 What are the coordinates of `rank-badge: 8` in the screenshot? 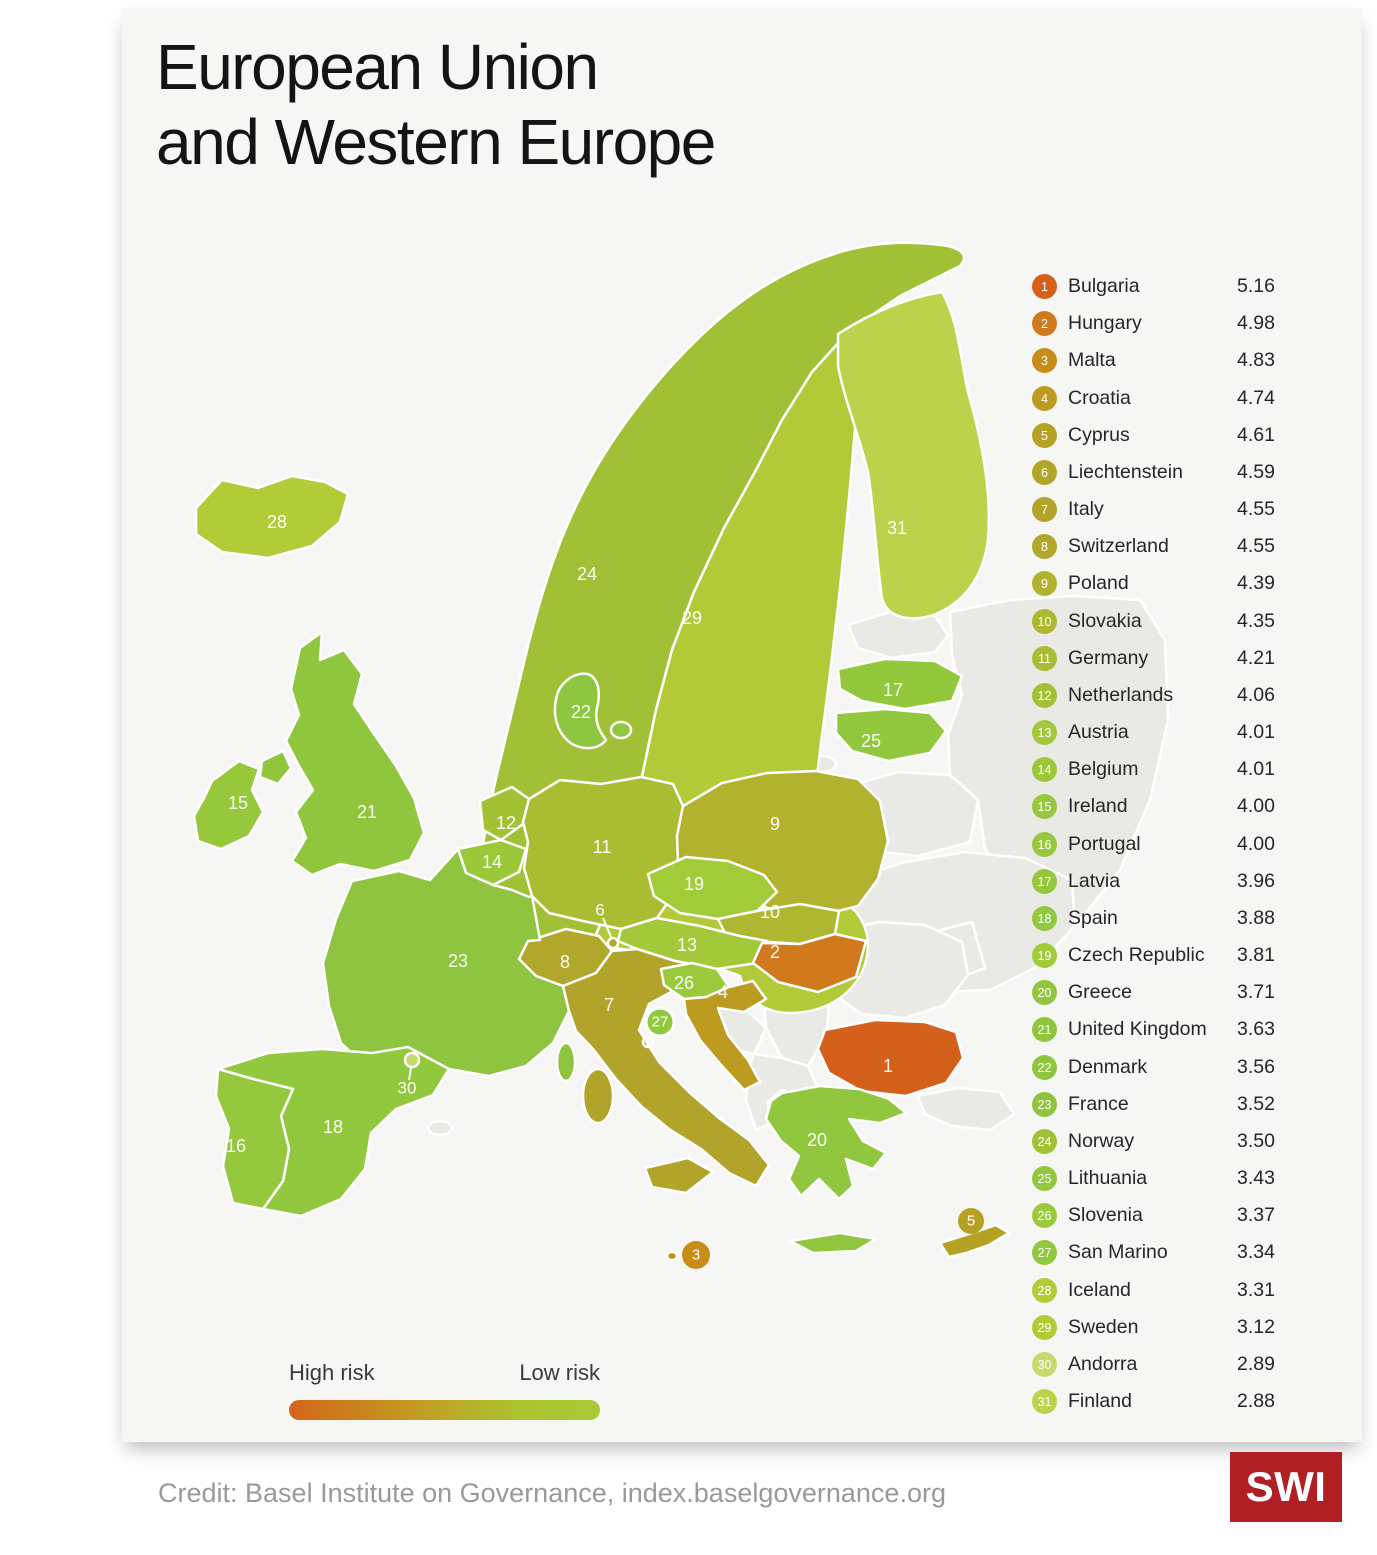 It's located at (1044, 546).